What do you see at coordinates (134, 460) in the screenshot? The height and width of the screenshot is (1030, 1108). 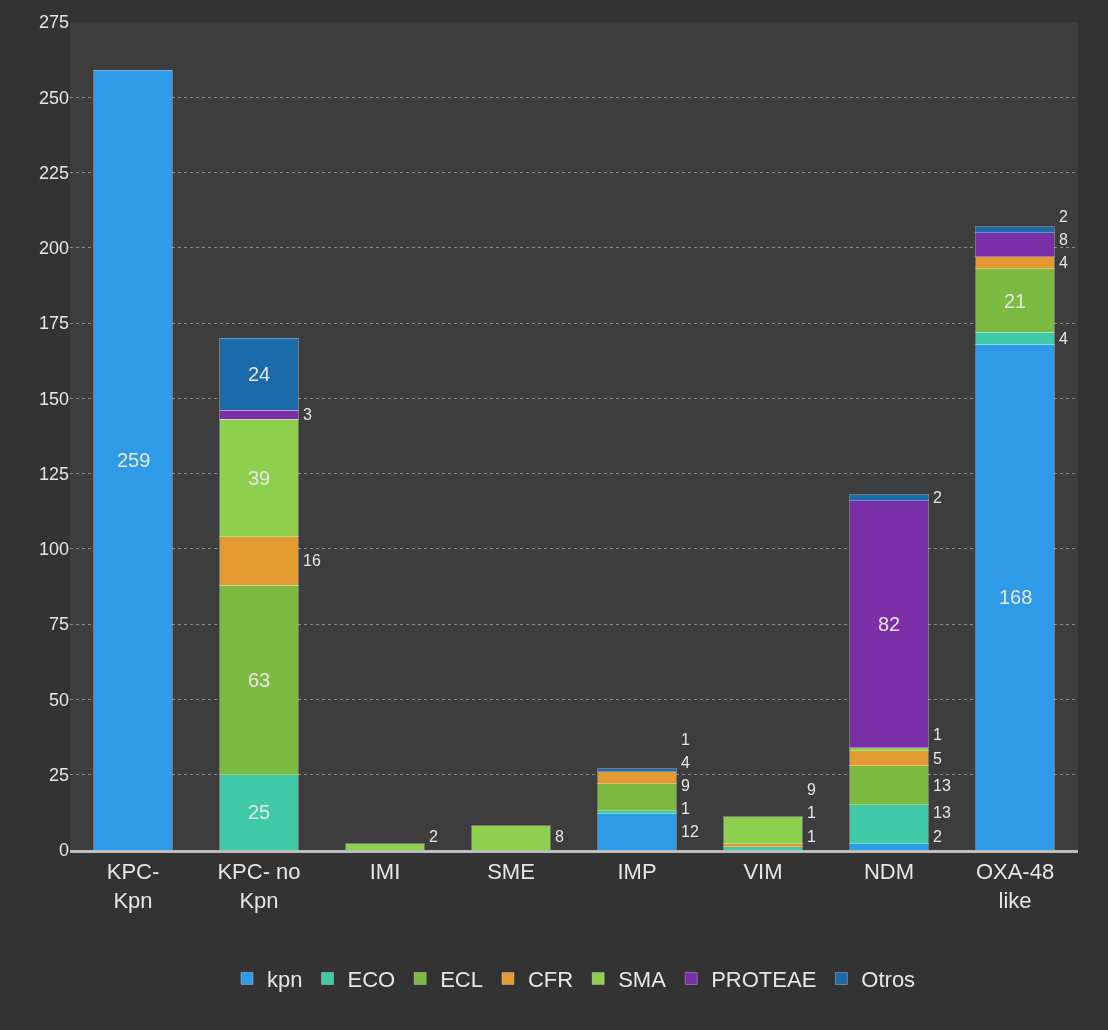 I see `data-label: 259` at bounding box center [134, 460].